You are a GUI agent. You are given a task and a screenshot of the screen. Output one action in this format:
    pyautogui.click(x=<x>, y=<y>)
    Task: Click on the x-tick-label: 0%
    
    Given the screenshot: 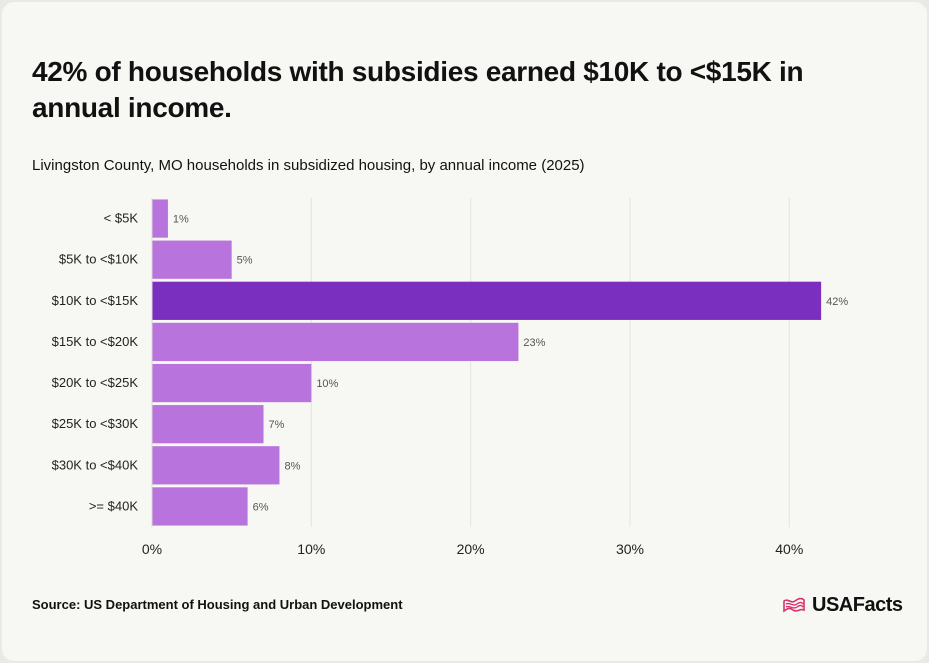 What is the action you would take?
    pyautogui.click(x=152, y=549)
    